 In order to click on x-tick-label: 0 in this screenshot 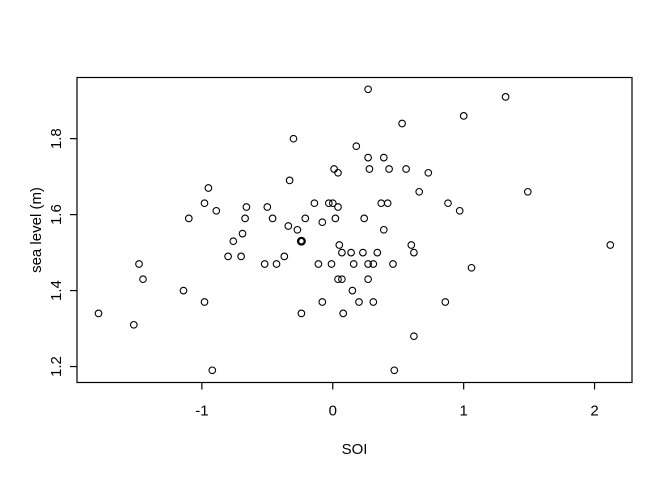, I will do `click(333, 411)`.